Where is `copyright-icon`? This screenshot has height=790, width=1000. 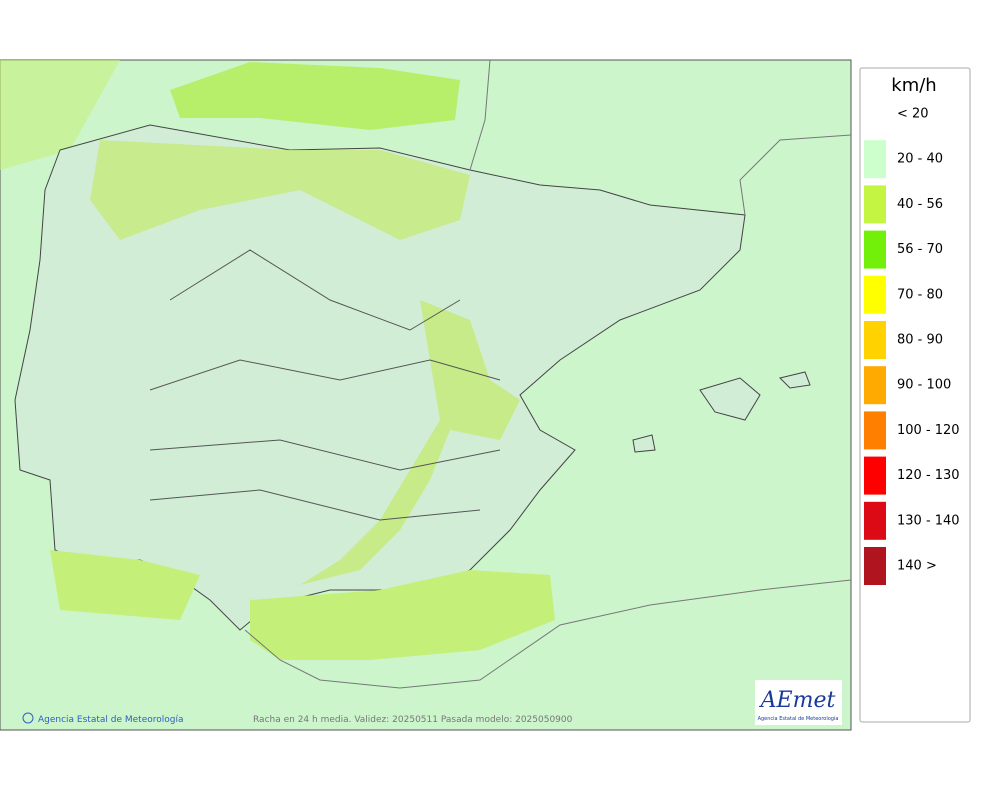 copyright-icon is located at coordinates (28, 718).